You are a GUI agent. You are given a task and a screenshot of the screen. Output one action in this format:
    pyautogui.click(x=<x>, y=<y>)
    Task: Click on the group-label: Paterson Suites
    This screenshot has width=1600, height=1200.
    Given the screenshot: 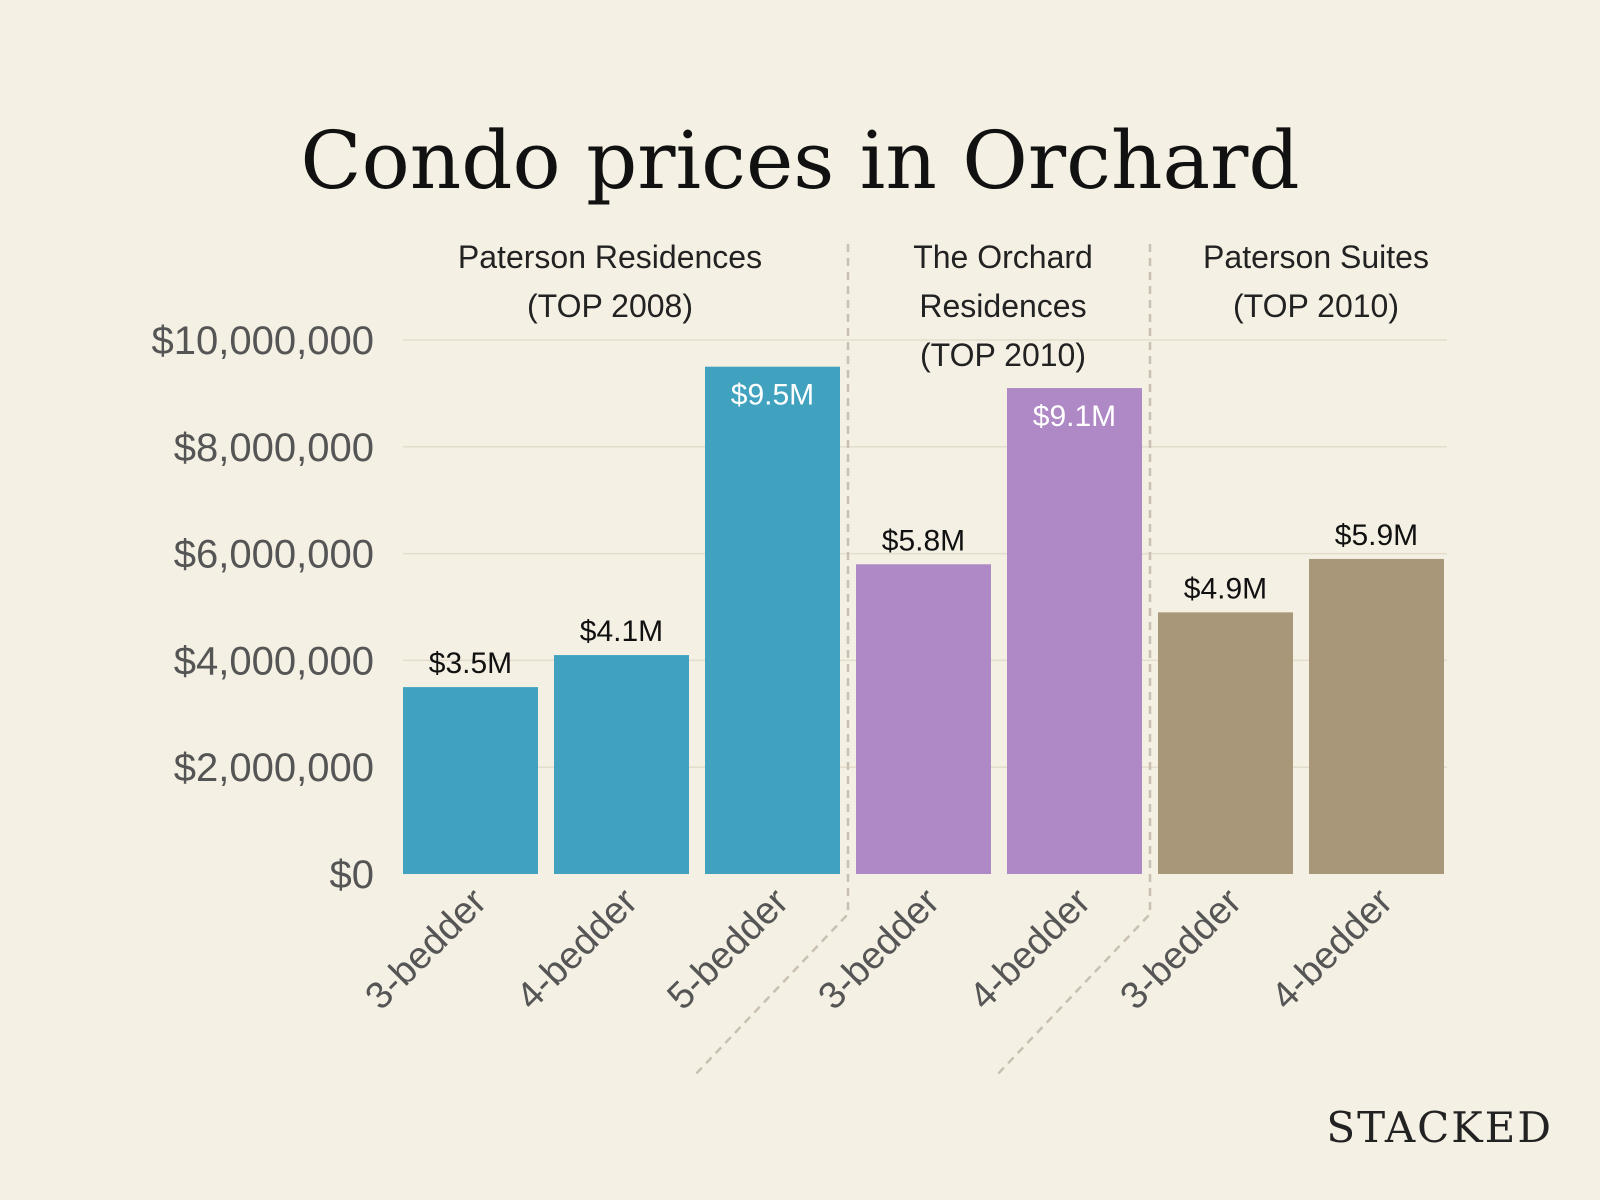 What is the action you would take?
    pyautogui.click(x=1316, y=257)
    